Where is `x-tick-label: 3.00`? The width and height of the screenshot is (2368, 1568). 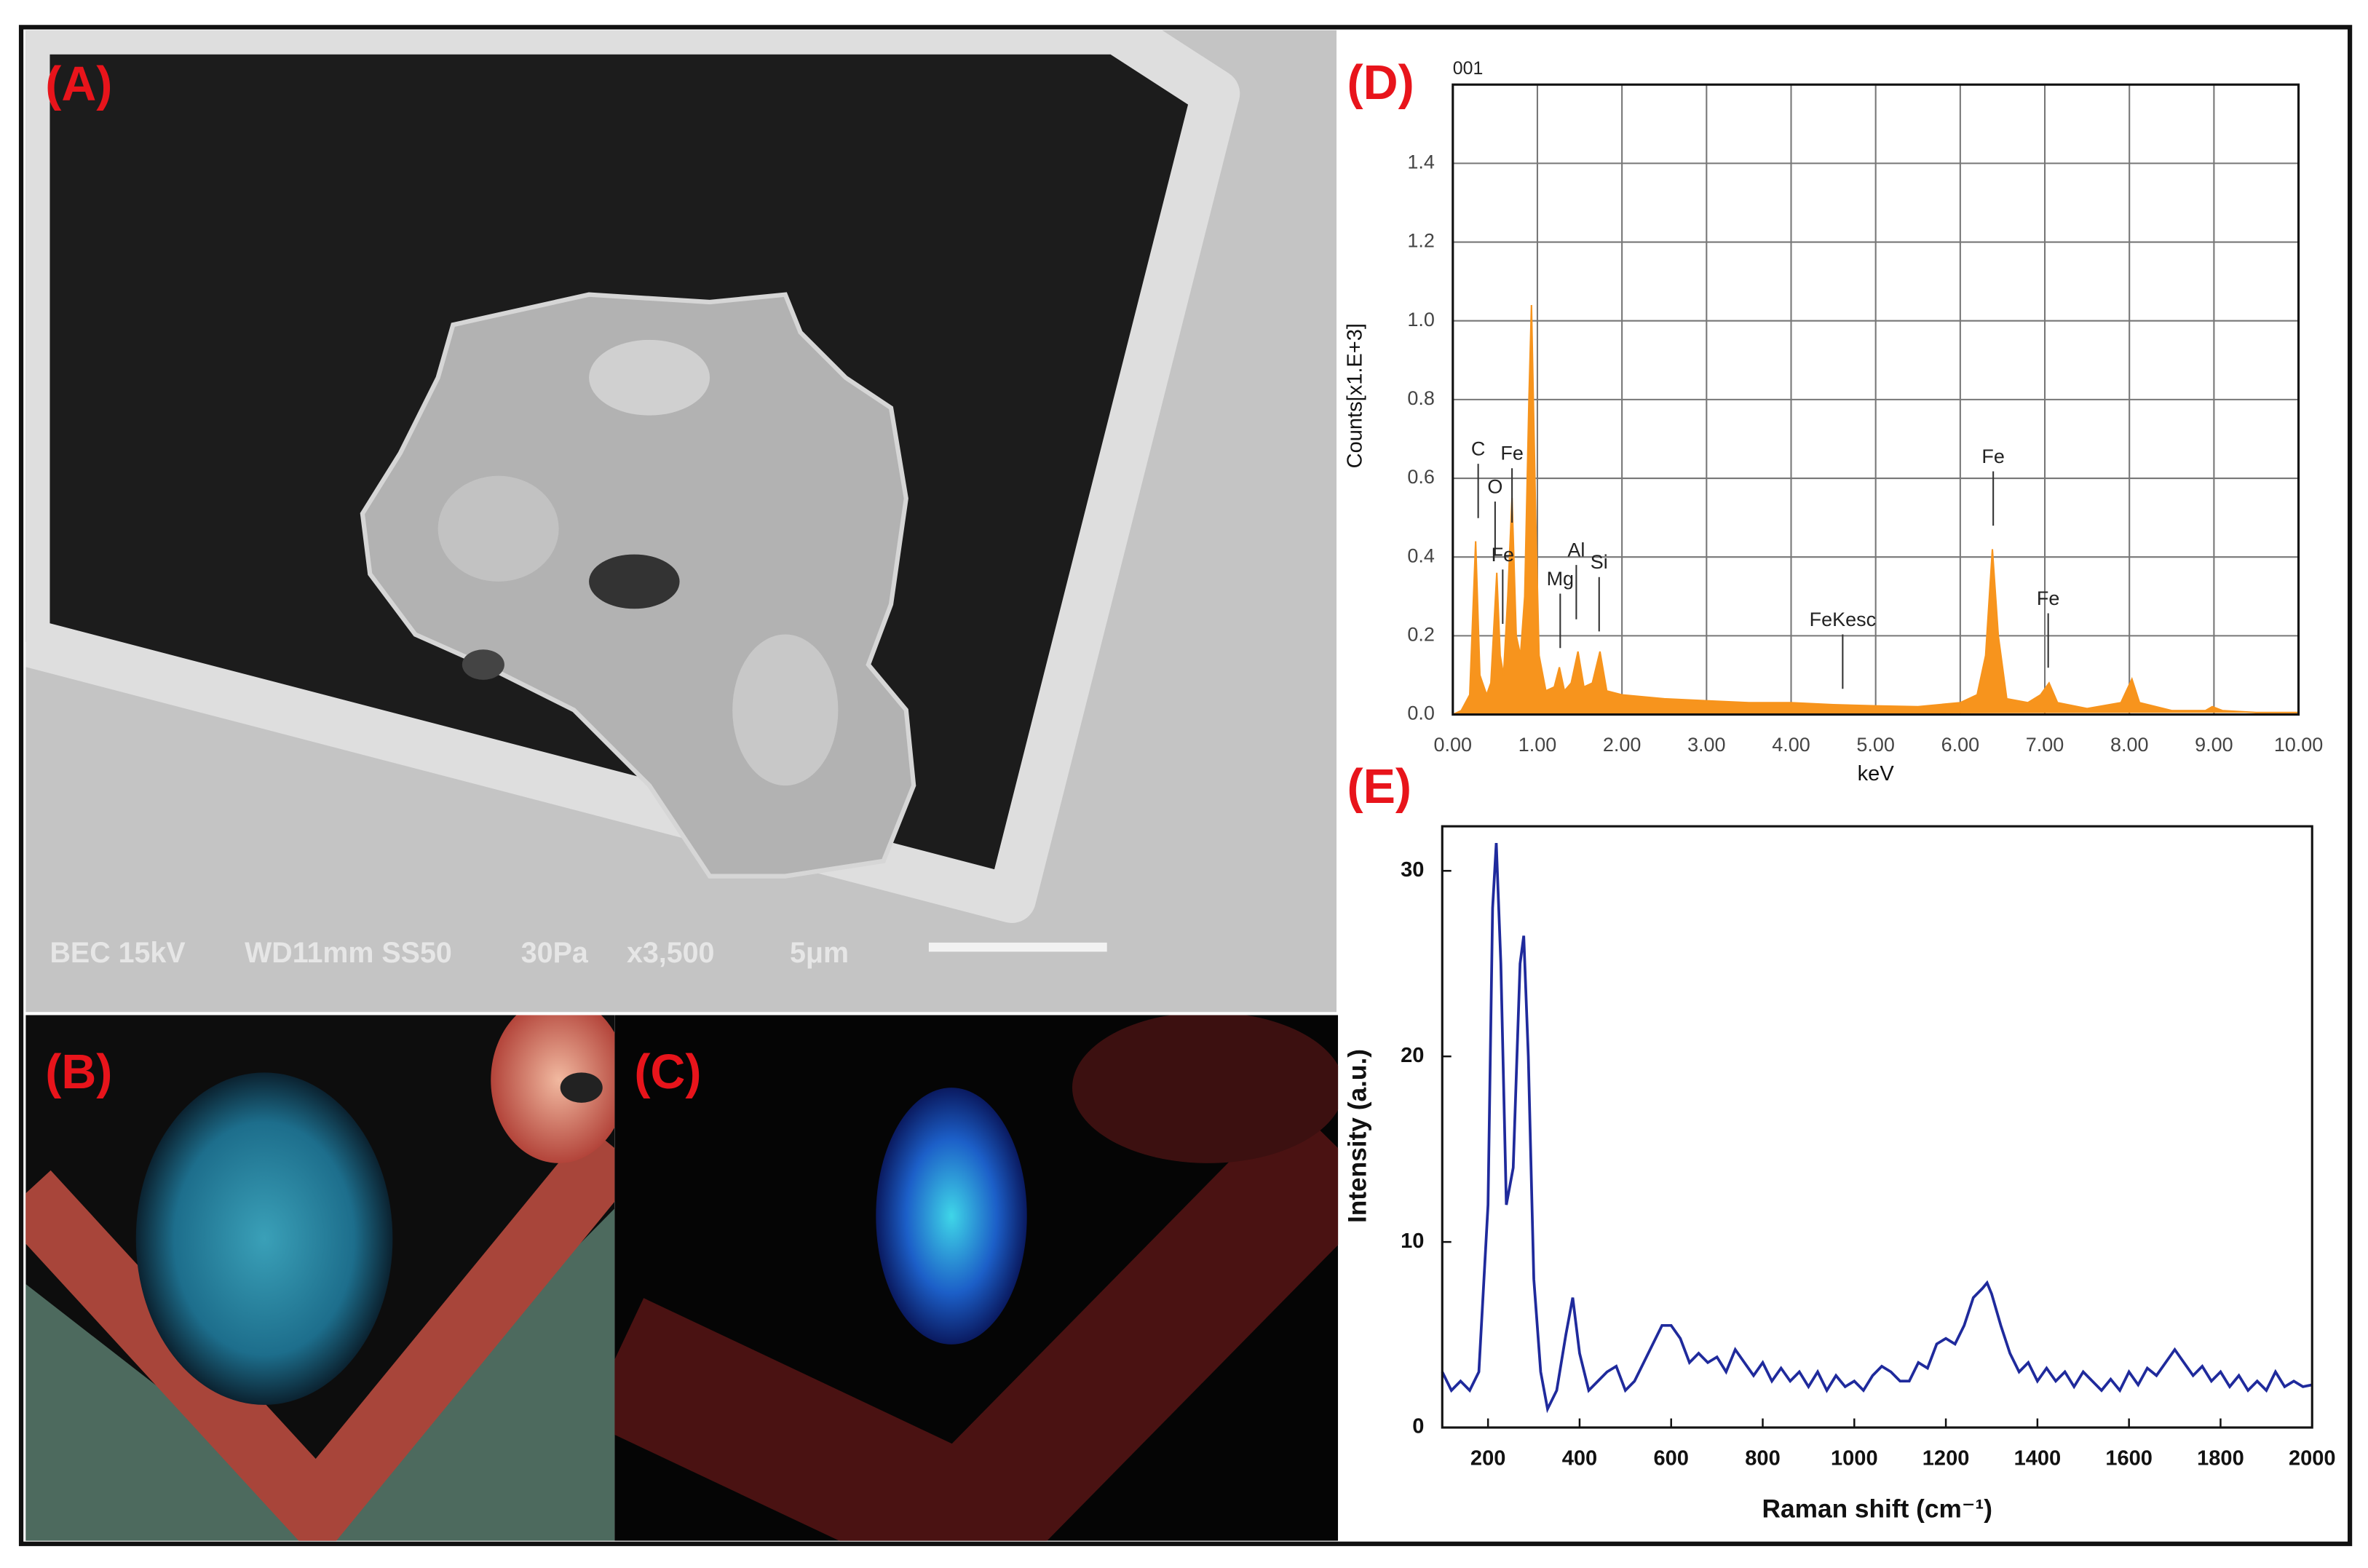 x-tick-label: 3.00 is located at coordinates (1706, 745).